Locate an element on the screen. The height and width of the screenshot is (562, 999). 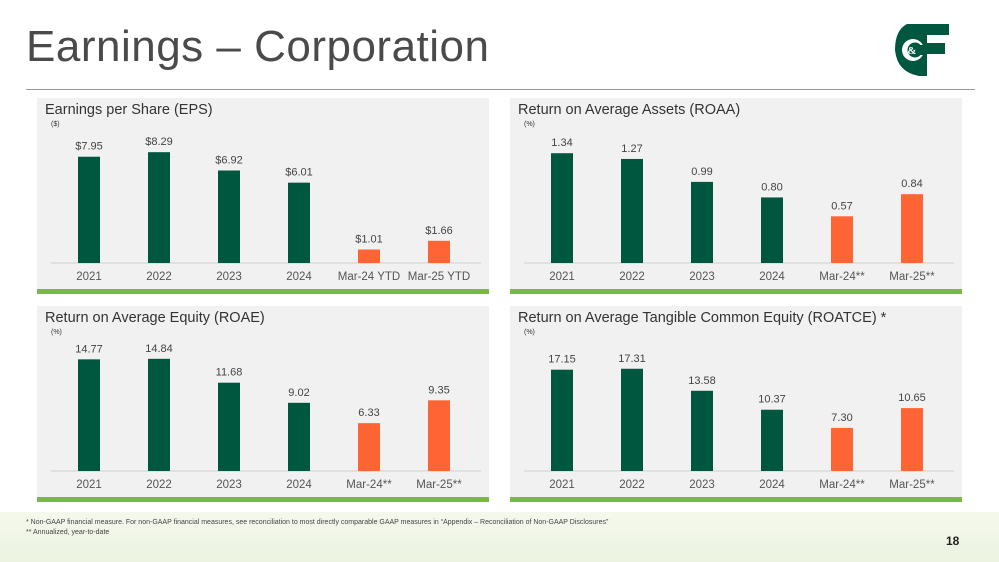
tick-label-mar-25-ytd: Mar-25 YTD is located at coordinates (439, 277).